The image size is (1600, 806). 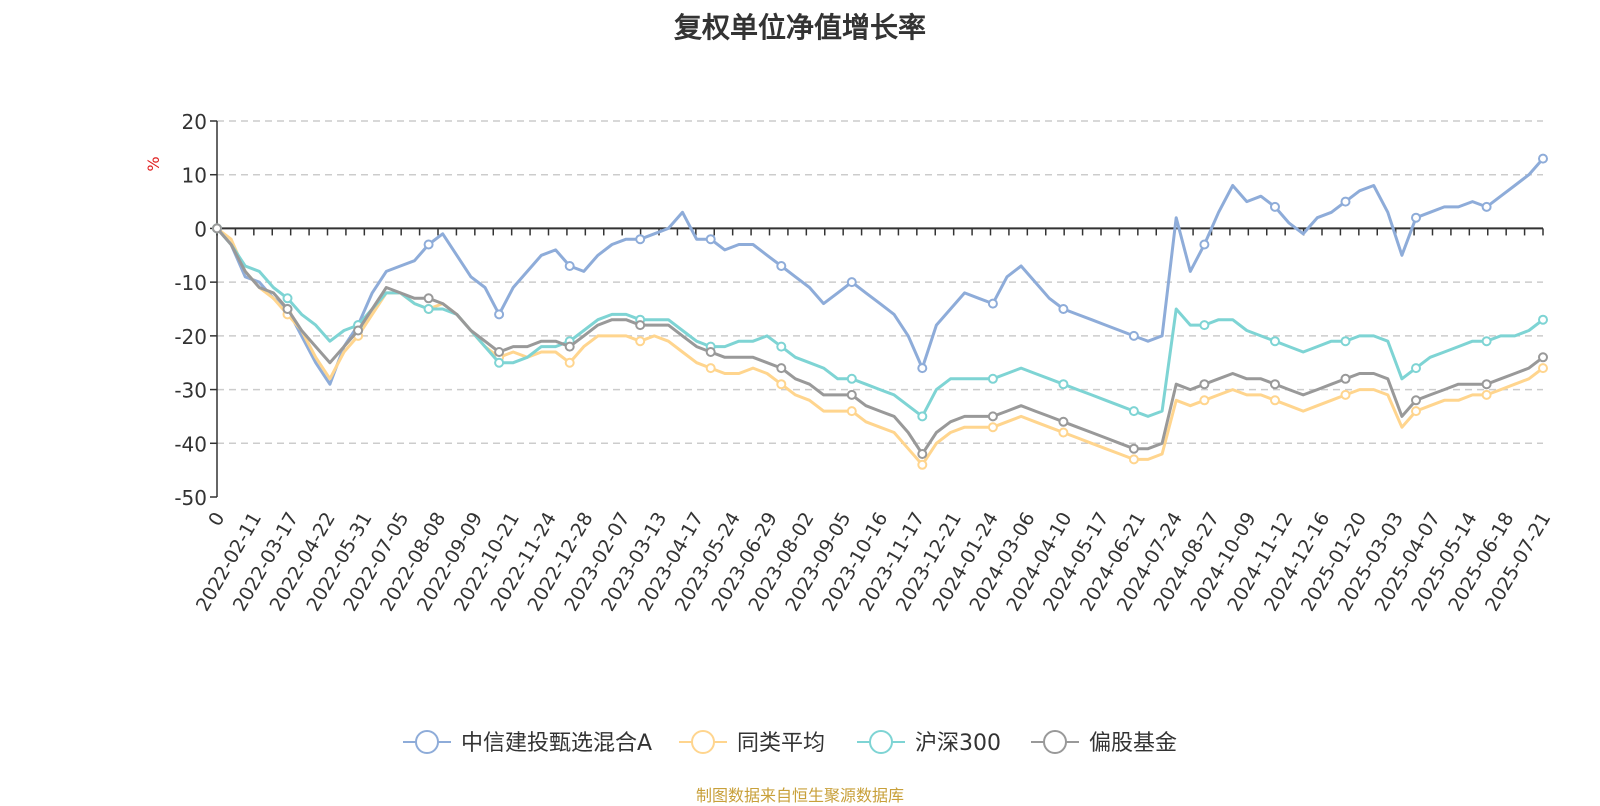 I want to click on y-tick-label: -20, so click(x=190, y=337).